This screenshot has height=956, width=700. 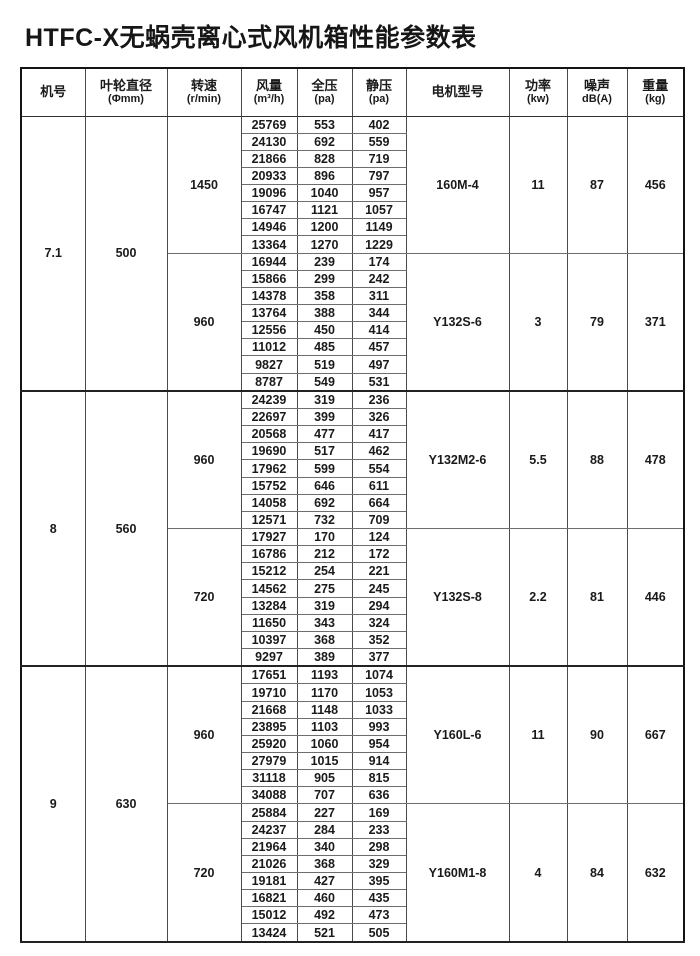 I want to click on total-pressure-cell: 284, so click(x=324, y=829).